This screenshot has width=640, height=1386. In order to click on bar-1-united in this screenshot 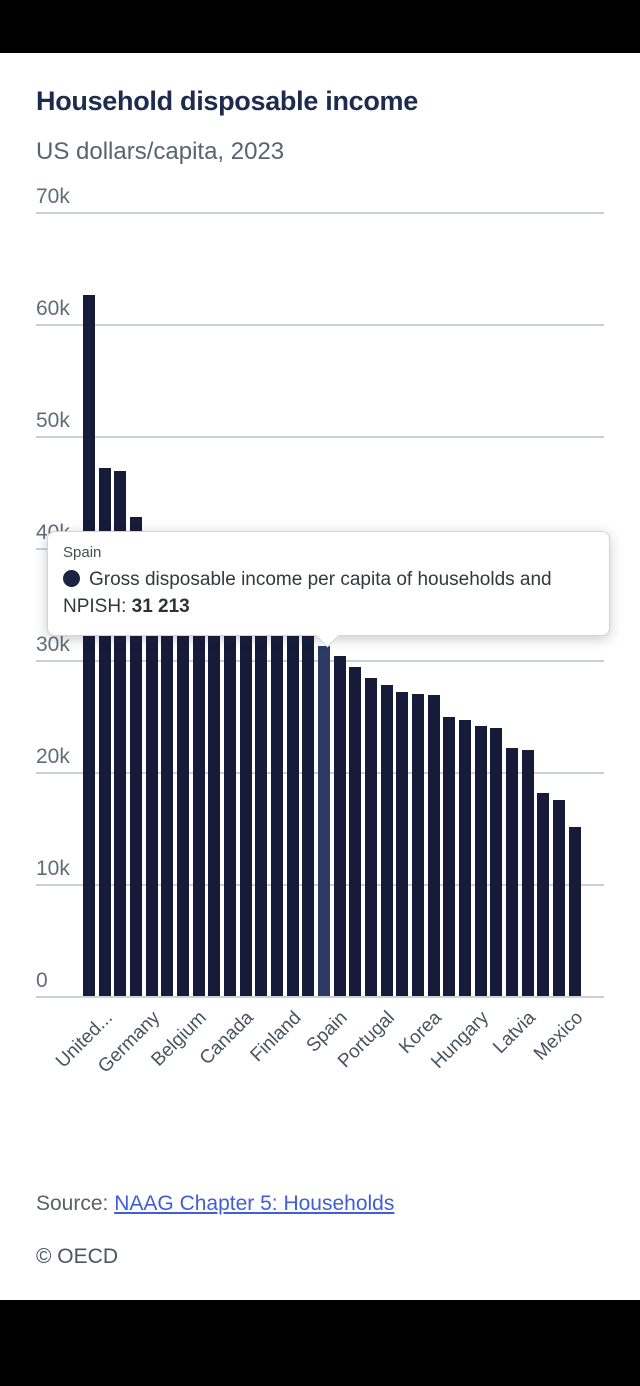, I will do `click(89, 645)`.